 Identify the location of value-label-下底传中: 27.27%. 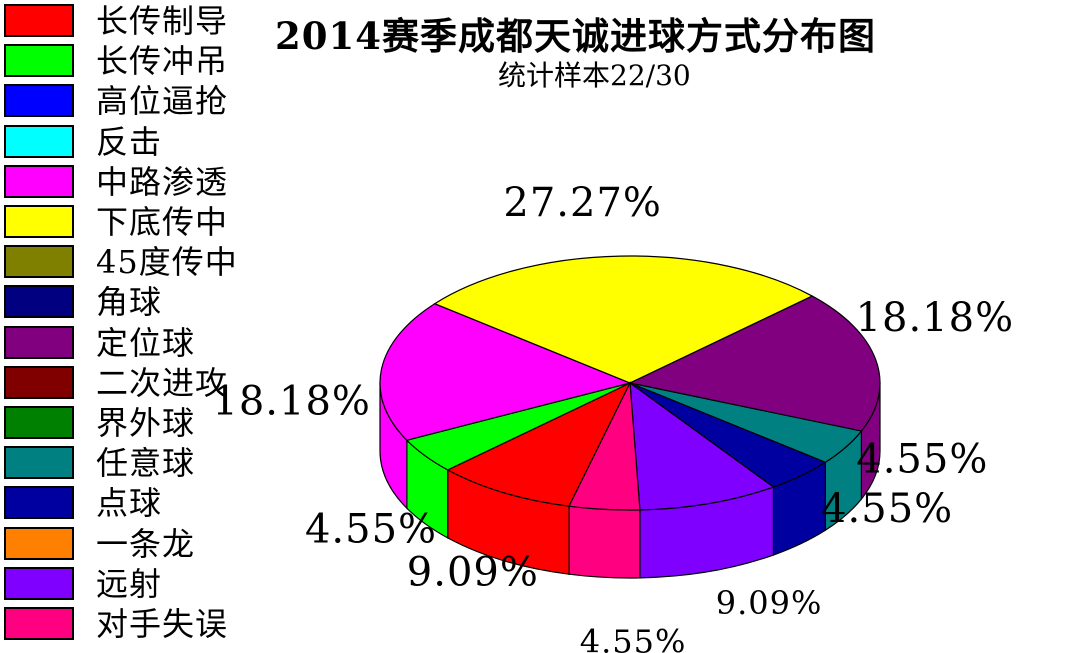
(582, 203).